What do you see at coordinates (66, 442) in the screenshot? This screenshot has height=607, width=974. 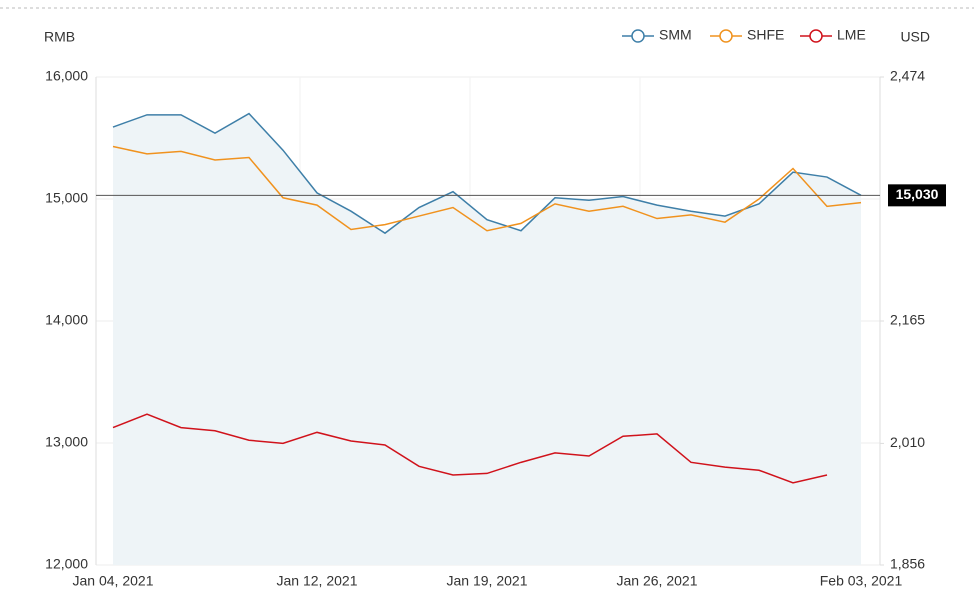 I see `y-tick-label: 13,000` at bounding box center [66, 442].